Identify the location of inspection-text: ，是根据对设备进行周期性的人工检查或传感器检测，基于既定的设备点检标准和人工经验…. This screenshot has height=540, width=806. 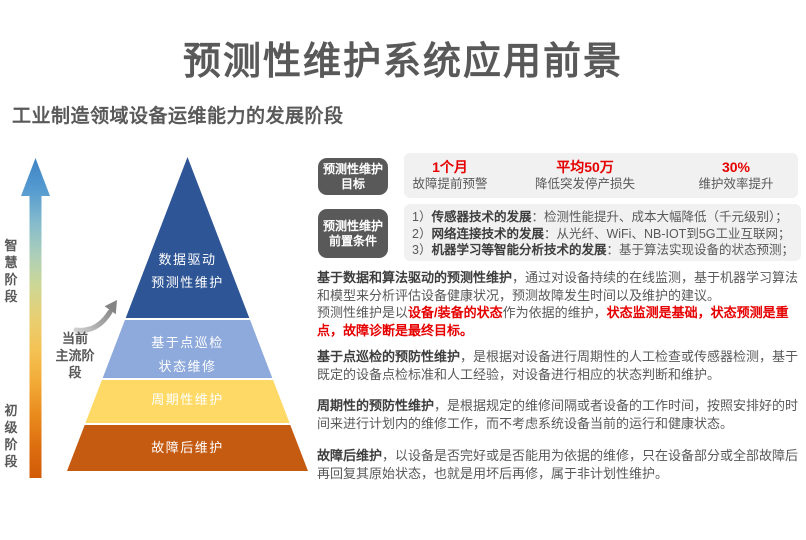
(558, 365).